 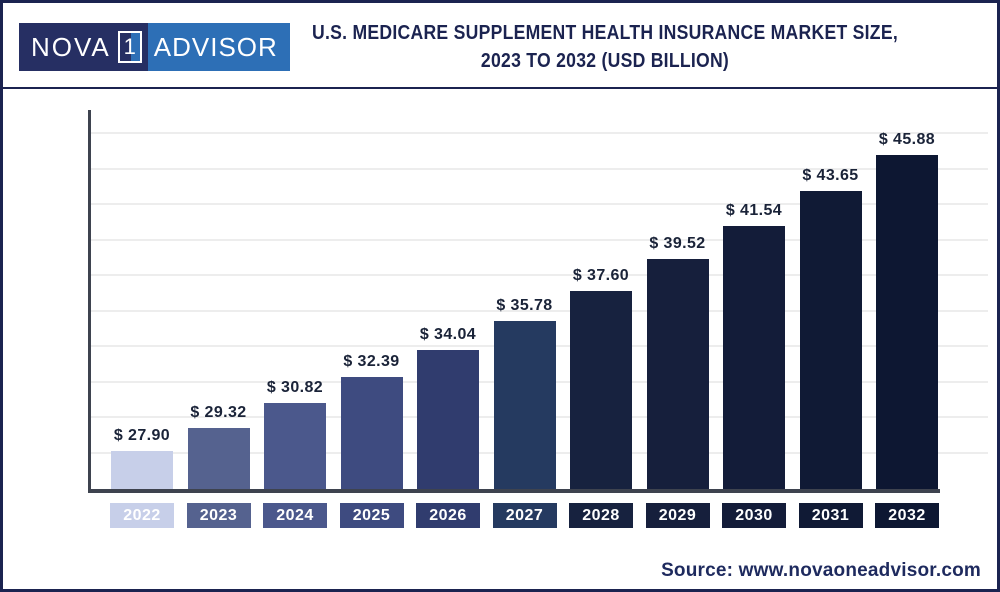 I want to click on bar-group-2027: $ 35.78, so click(x=524, y=301).